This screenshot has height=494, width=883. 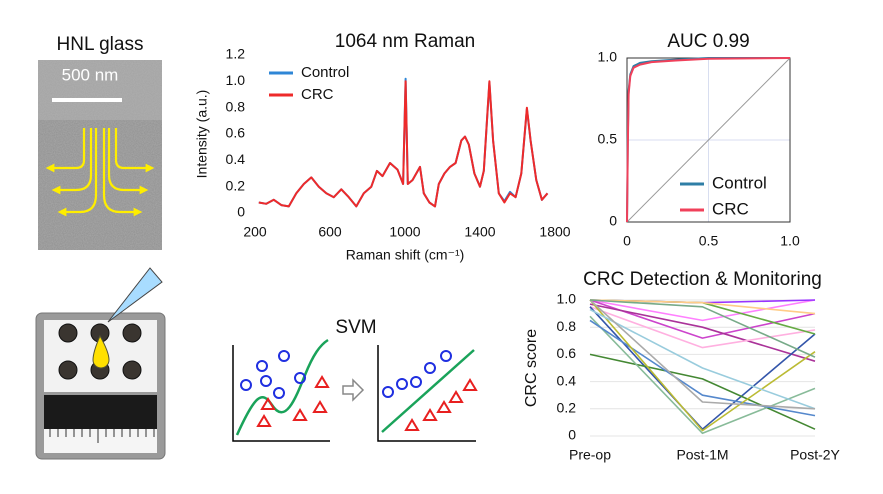 What do you see at coordinates (608, 139) in the screenshot?
I see `y-tick-label: 0.5` at bounding box center [608, 139].